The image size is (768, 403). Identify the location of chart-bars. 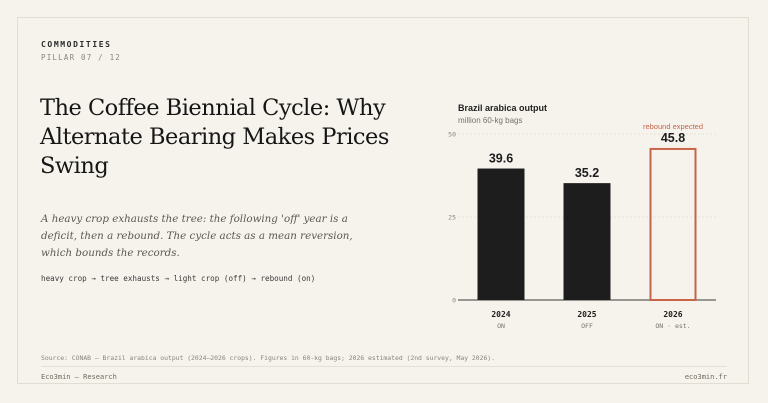
(587, 224).